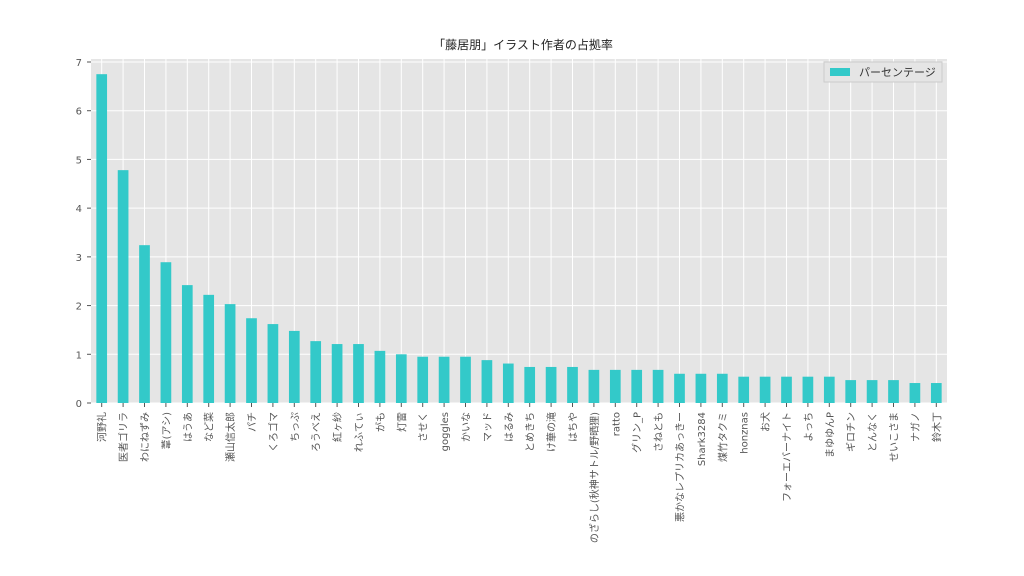 The image size is (1024, 576). What do you see at coordinates (809, 427) in the screenshot?
I see `x-tick-label: よっち` at bounding box center [809, 427].